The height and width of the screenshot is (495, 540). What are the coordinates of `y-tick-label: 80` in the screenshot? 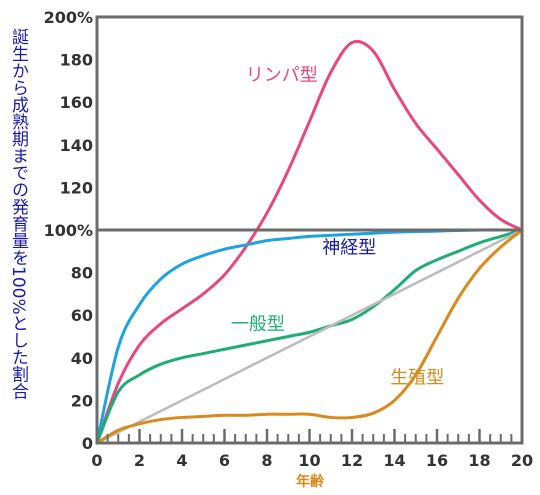 It's located at (82, 273).